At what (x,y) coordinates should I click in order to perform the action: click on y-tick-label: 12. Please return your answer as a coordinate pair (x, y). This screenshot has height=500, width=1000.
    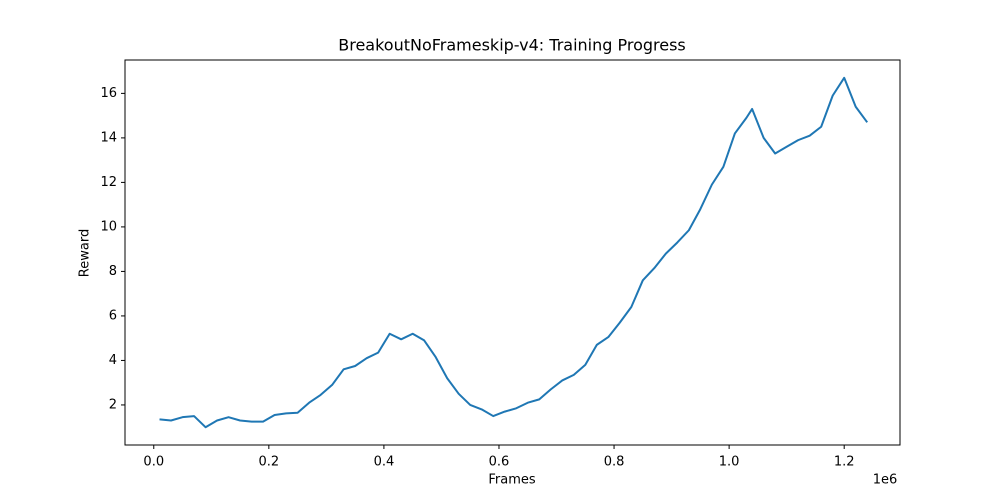
    Looking at the image, I should click on (108, 182).